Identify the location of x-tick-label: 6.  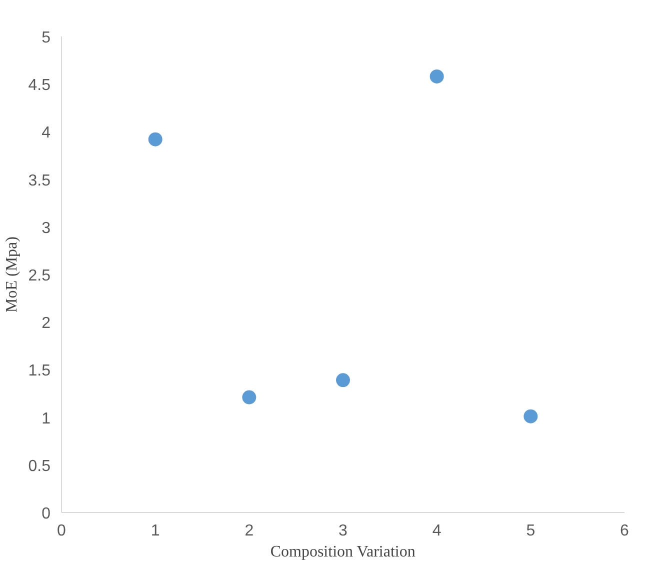
(625, 531).